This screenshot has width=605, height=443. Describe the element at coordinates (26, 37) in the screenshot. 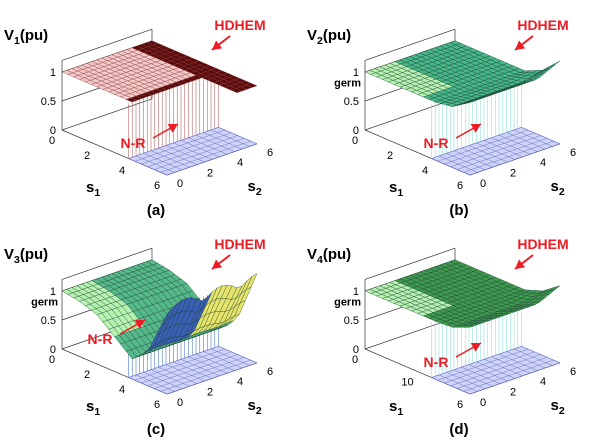

I see `z-axis-title: V1(pu)` at that location.